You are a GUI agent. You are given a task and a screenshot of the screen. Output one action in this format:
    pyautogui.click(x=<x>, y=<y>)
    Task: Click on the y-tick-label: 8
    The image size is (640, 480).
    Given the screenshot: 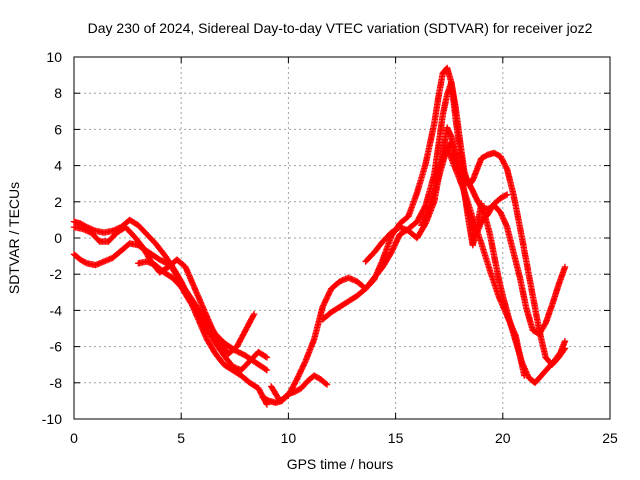 What is the action you would take?
    pyautogui.click(x=58, y=93)
    